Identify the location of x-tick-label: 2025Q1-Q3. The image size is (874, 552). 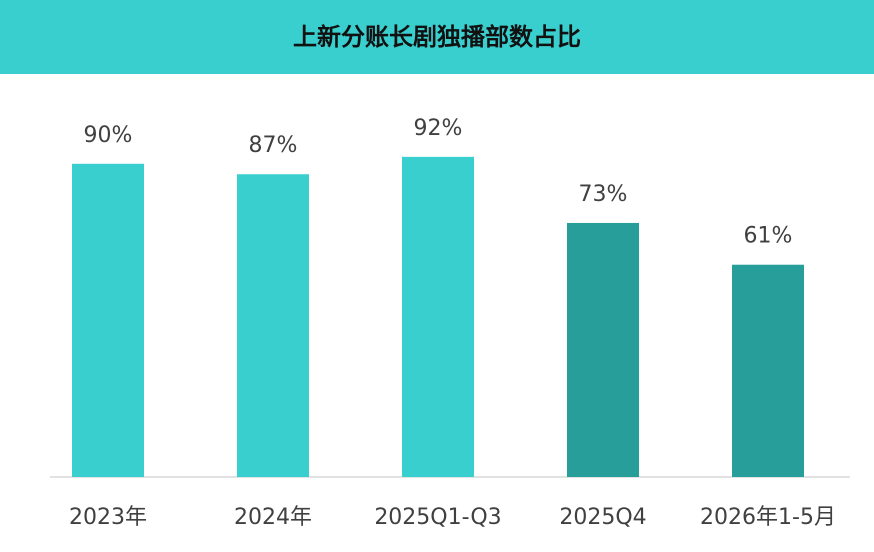
(437, 517).